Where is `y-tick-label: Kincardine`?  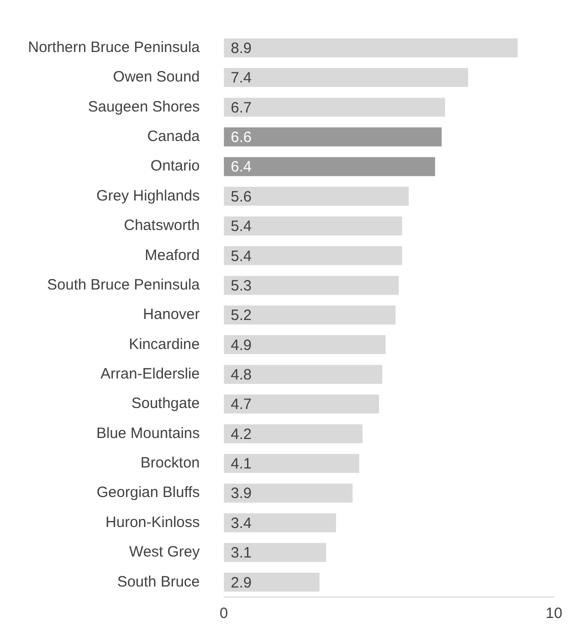 y-tick-label: Kincardine is located at coordinates (164, 344).